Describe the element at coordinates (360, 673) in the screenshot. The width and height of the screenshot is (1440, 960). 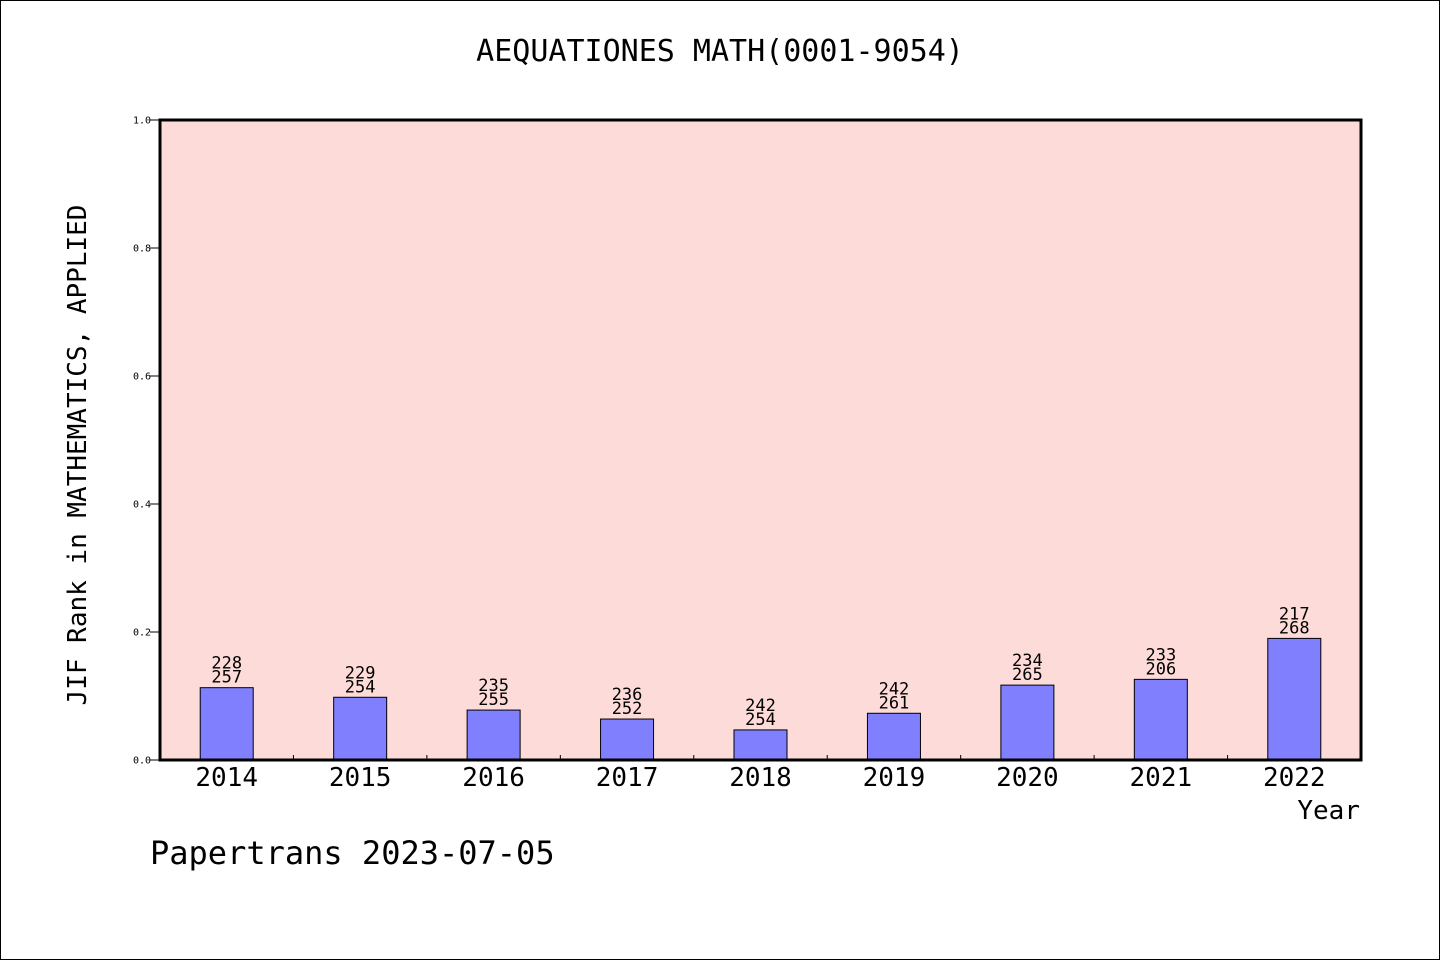
I see `rank-label-2015: 229` at that location.